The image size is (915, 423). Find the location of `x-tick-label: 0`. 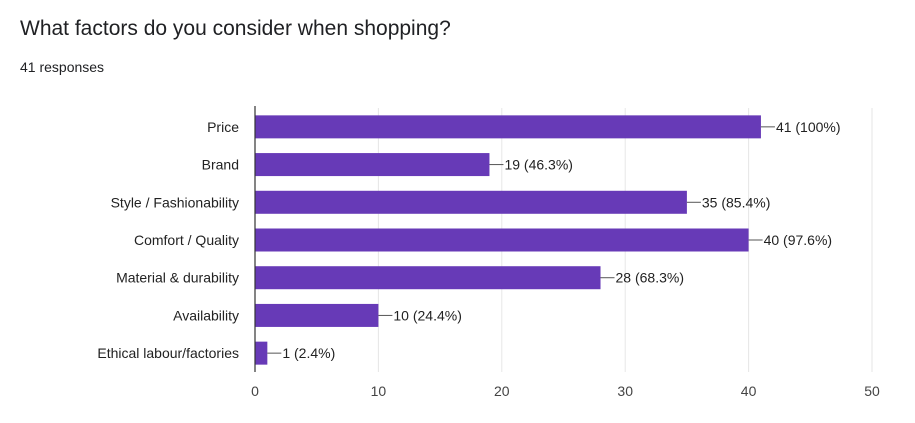

x-tick-label: 0 is located at coordinates (255, 391).